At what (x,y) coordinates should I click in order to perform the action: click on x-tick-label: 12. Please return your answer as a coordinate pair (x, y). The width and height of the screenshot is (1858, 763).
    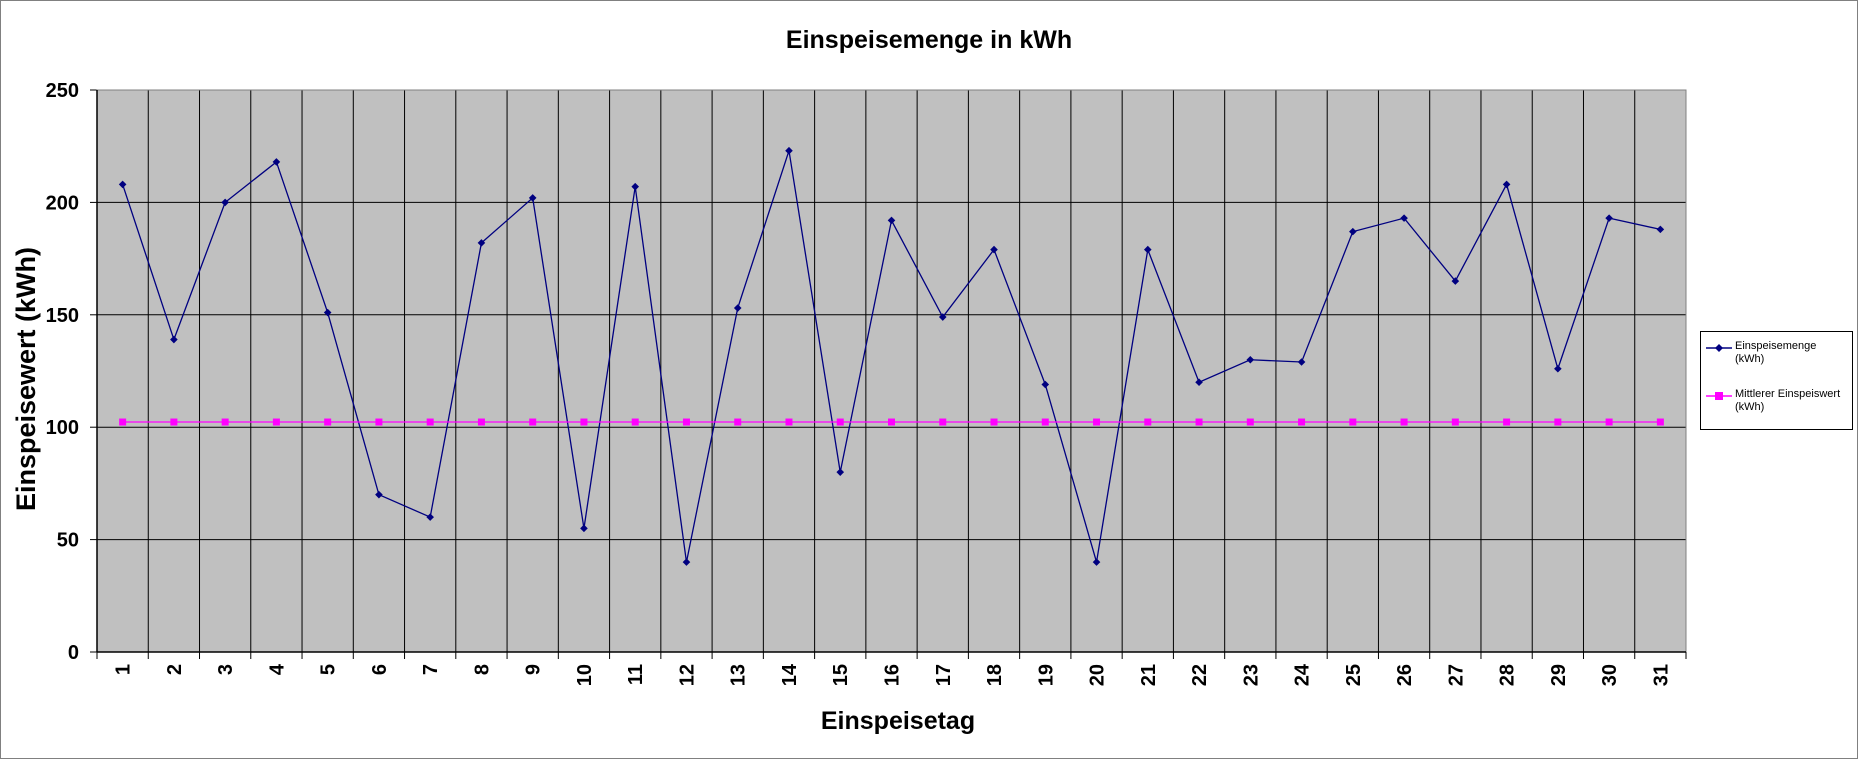
    Looking at the image, I should click on (687, 675).